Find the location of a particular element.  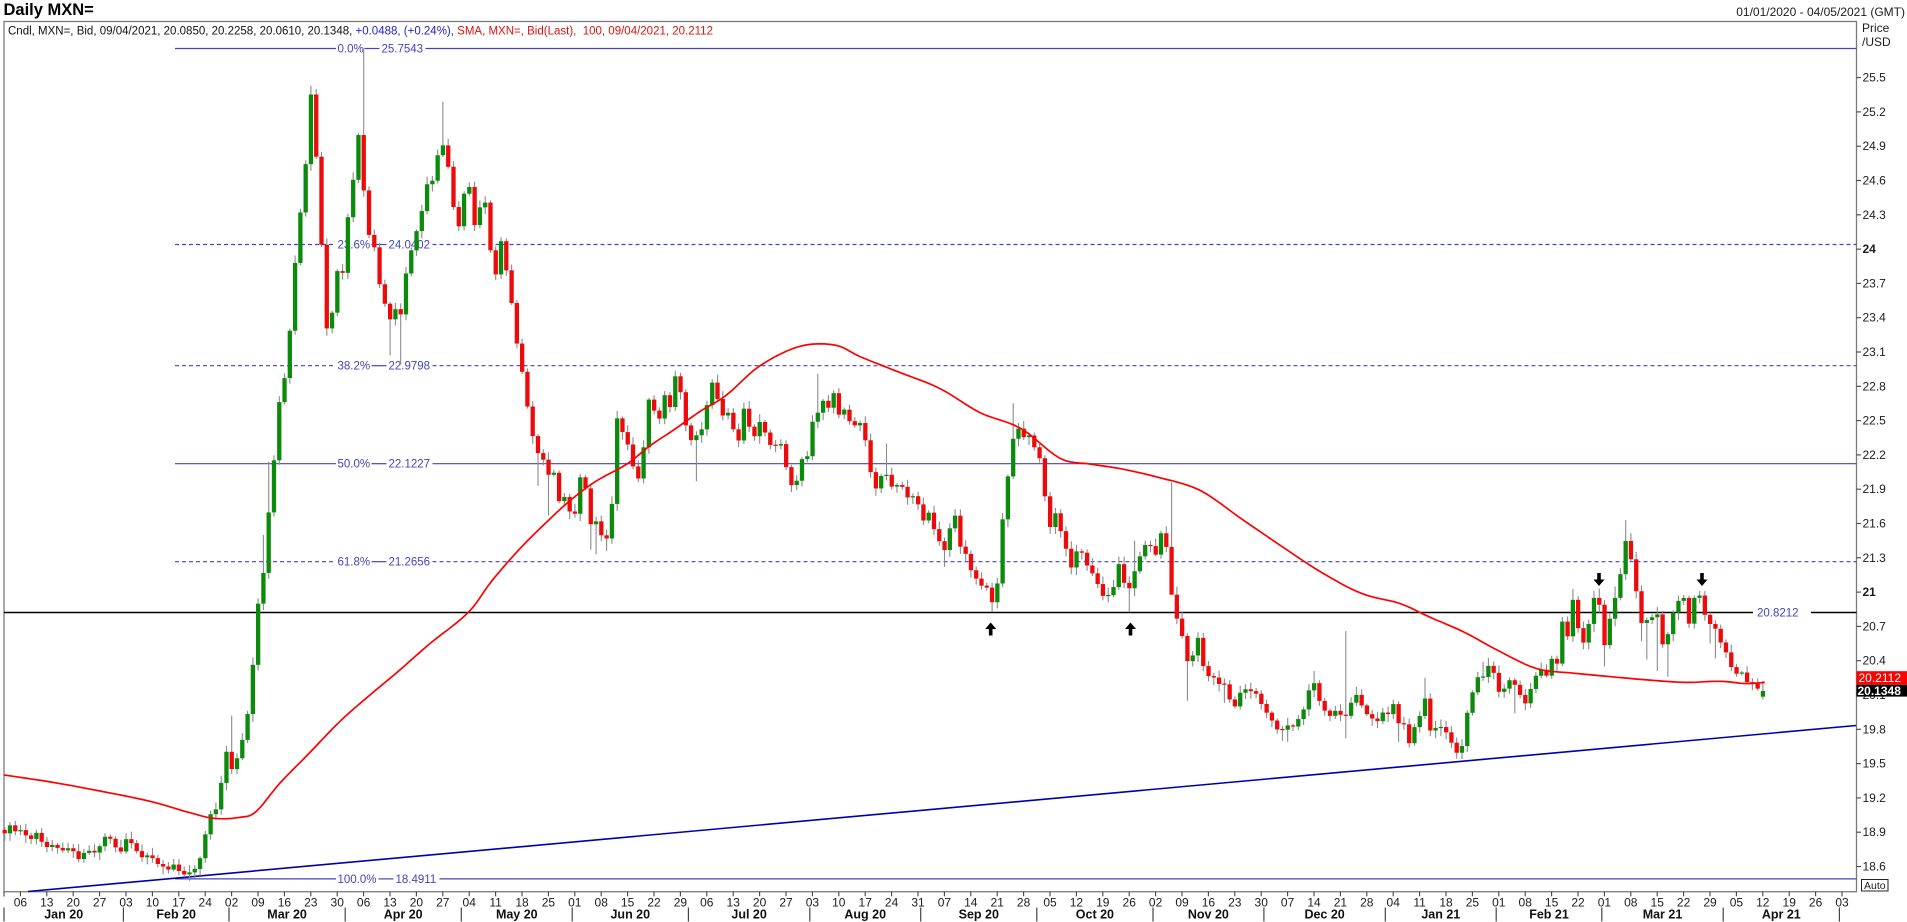

svg-text: 07 is located at coordinates (945, 903).